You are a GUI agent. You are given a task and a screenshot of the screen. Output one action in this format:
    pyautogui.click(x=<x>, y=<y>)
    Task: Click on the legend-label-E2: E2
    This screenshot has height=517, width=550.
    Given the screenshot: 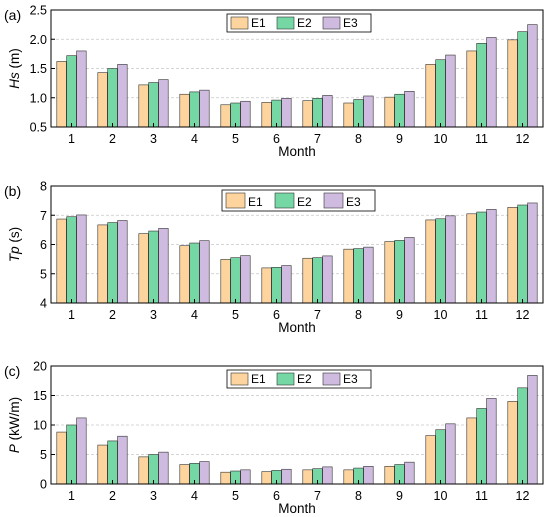 What is the action you would take?
    pyautogui.click(x=304, y=23)
    